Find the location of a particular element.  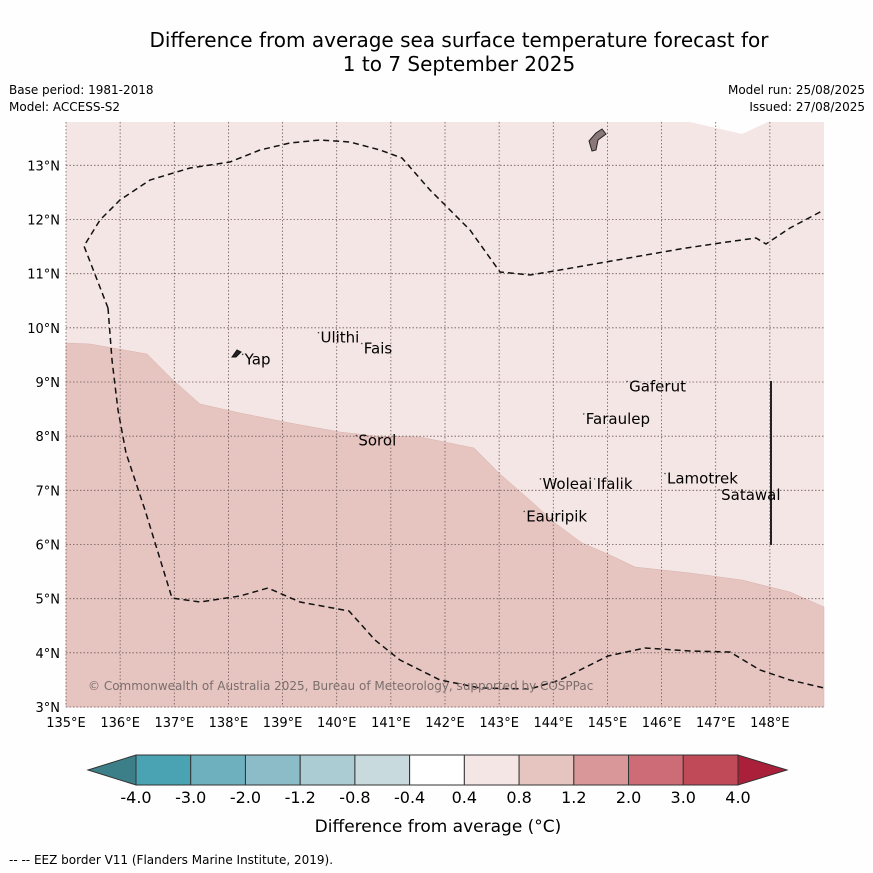

colorbar-tick-label: -0.4 is located at coordinates (409, 797).